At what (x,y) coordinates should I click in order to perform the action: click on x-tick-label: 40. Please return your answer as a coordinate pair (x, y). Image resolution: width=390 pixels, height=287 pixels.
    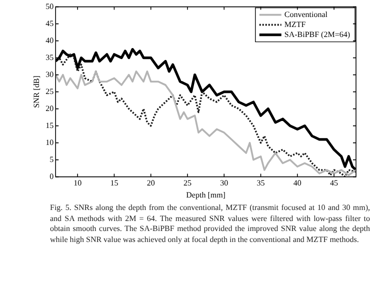
    Looking at the image, I should click on (297, 183).